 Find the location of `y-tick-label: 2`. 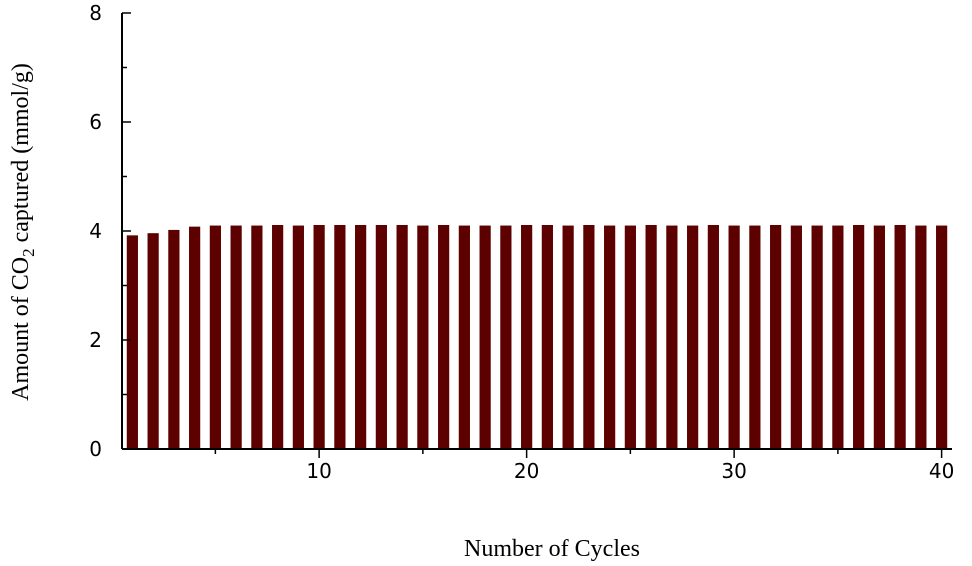

y-tick-label: 2 is located at coordinates (95, 340).